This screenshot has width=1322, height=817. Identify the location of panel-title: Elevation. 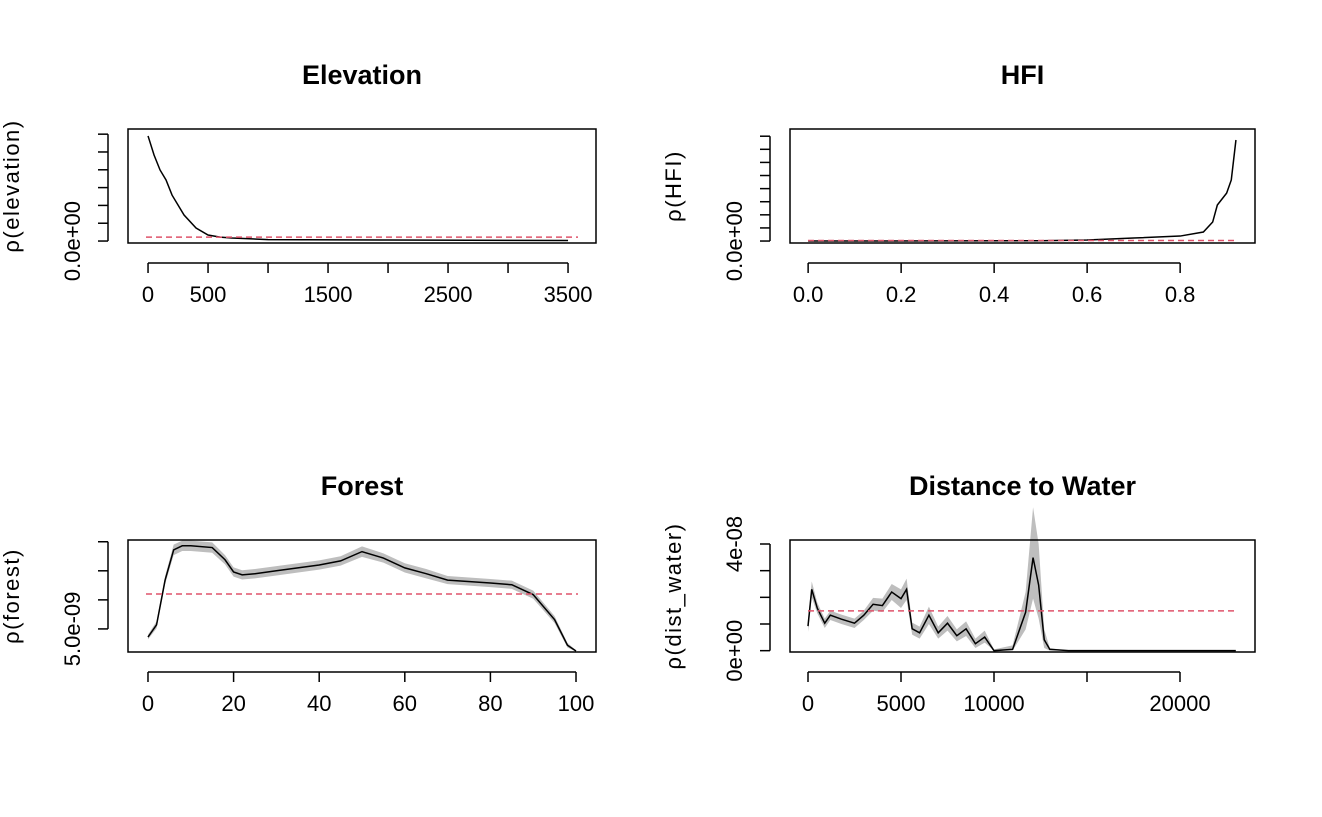
(362, 75).